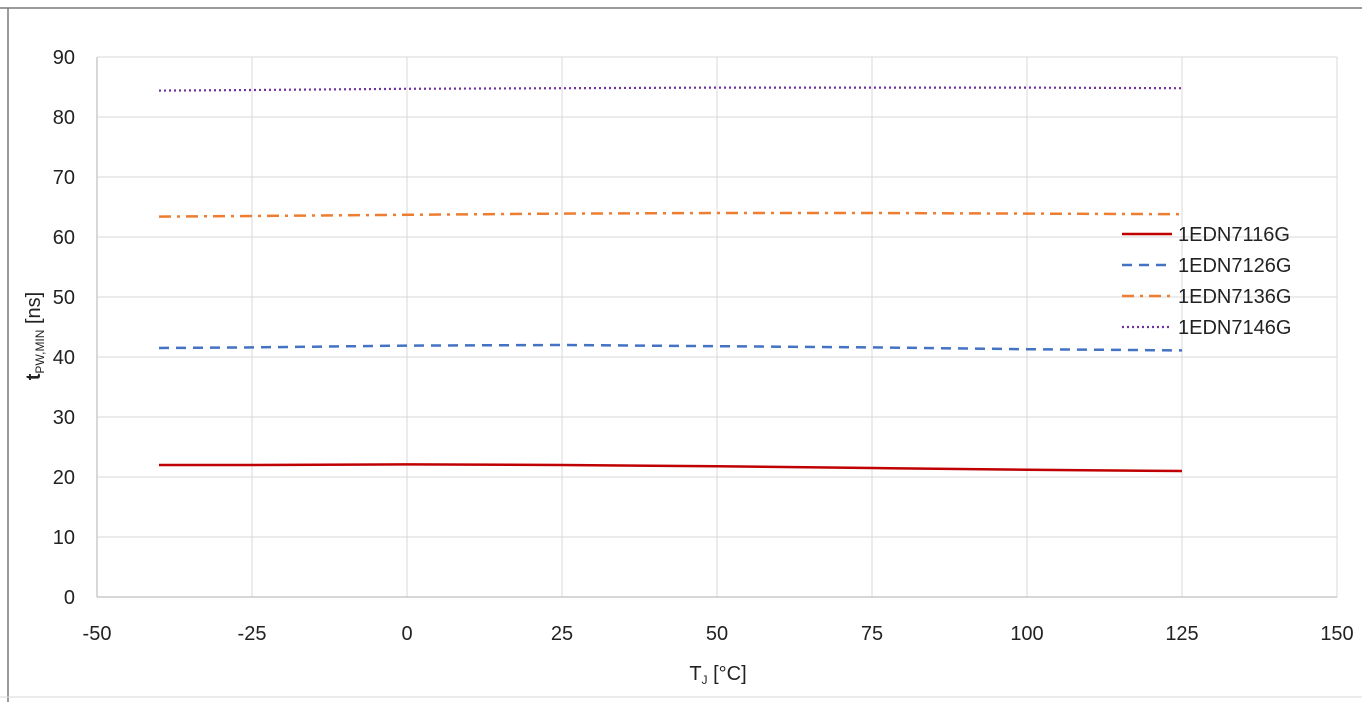  I want to click on series-line-1edn7126g, so click(670, 347).